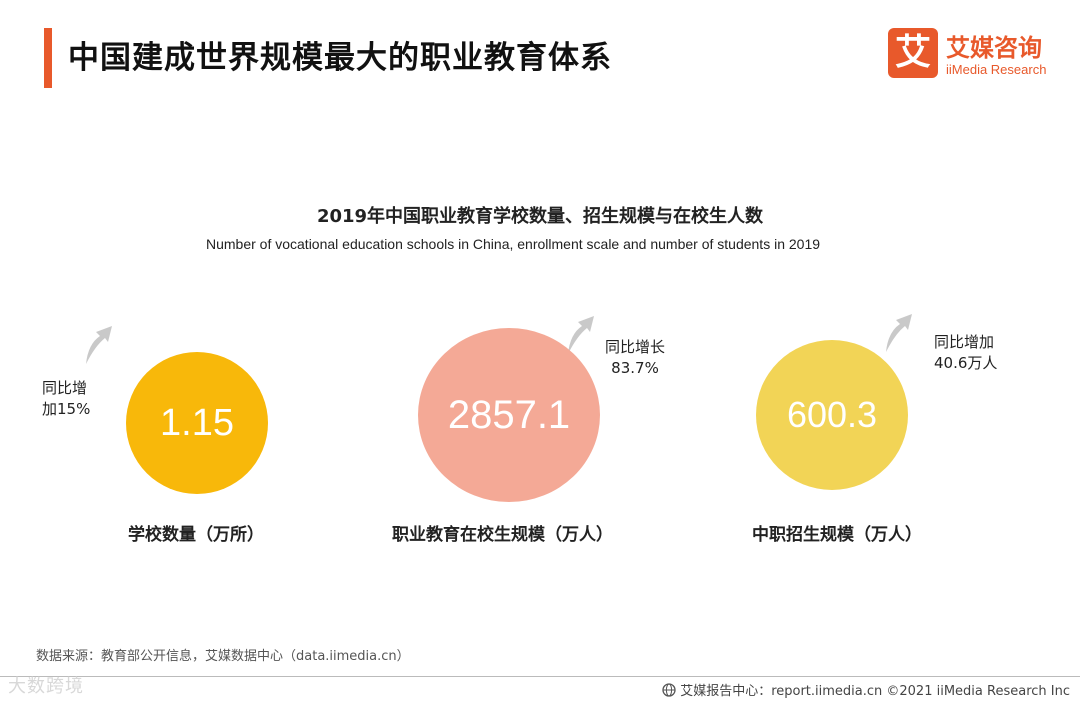 This screenshot has height=702, width=1080. What do you see at coordinates (635, 368) in the screenshot?
I see `growth-line-2: 83.7%` at bounding box center [635, 368].